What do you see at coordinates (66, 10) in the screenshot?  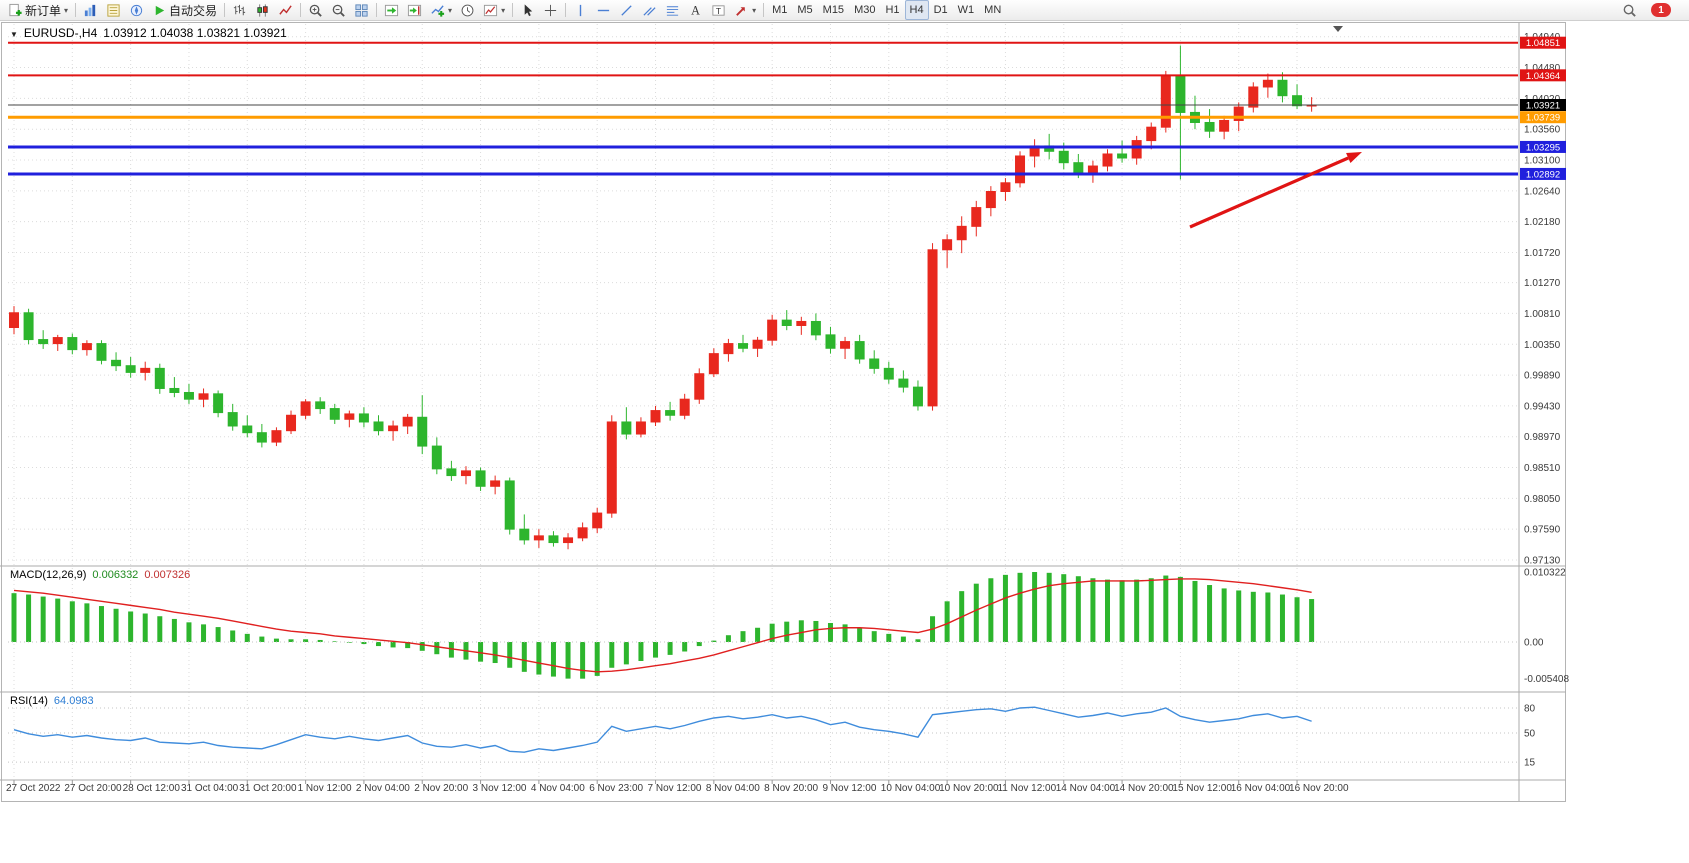 I see `dropdown-caret-icon: ▾` at bounding box center [66, 10].